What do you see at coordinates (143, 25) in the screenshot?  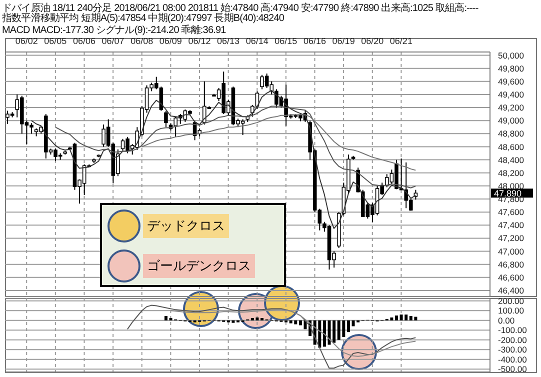 I see `chart-subtitle: 指数平滑移動平均 短期A(5):47854 中期(20):47997 長期B(40):48240 MACD MACD:-177.30 シグナル(9):-214.20 乖離:36.91` at bounding box center [143, 25].